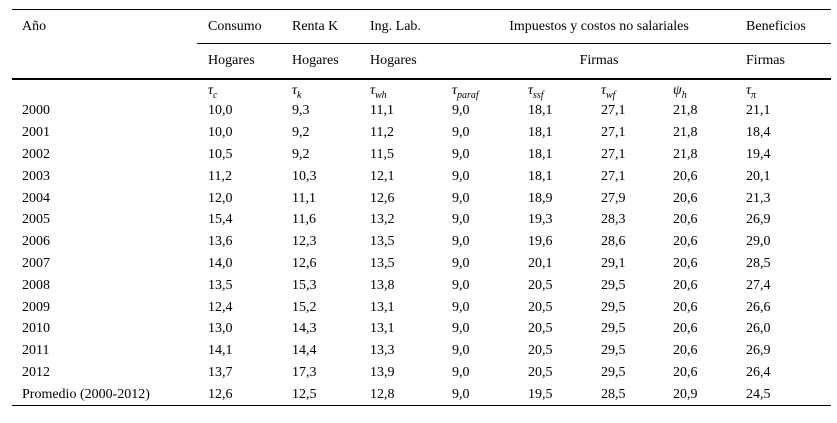  Describe the element at coordinates (758, 198) in the screenshot. I see `value-cell-tau-pi: 21,3` at that location.